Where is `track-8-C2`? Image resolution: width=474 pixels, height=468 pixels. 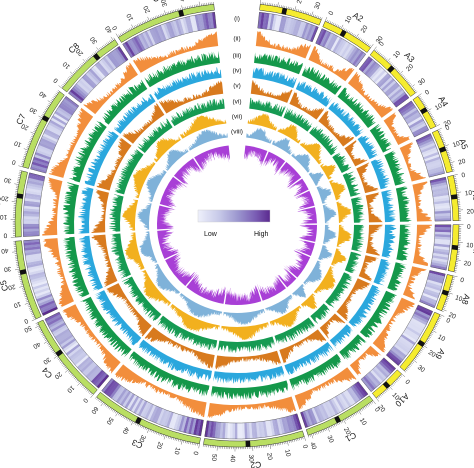 track-8-C2 is located at coordinates (244, 316).